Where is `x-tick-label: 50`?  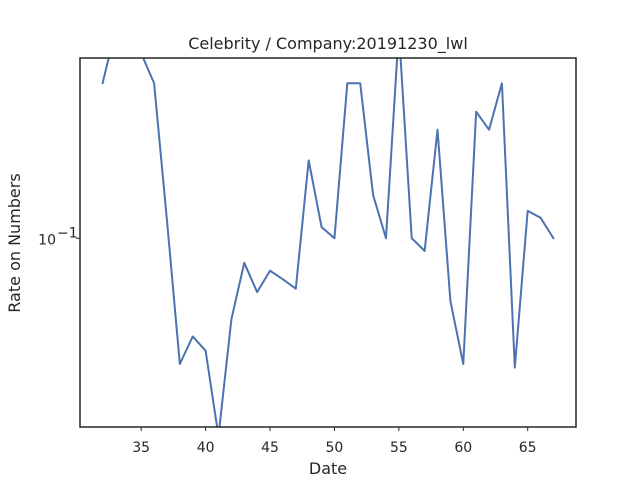
x-tick-label: 50 is located at coordinates (335, 448).